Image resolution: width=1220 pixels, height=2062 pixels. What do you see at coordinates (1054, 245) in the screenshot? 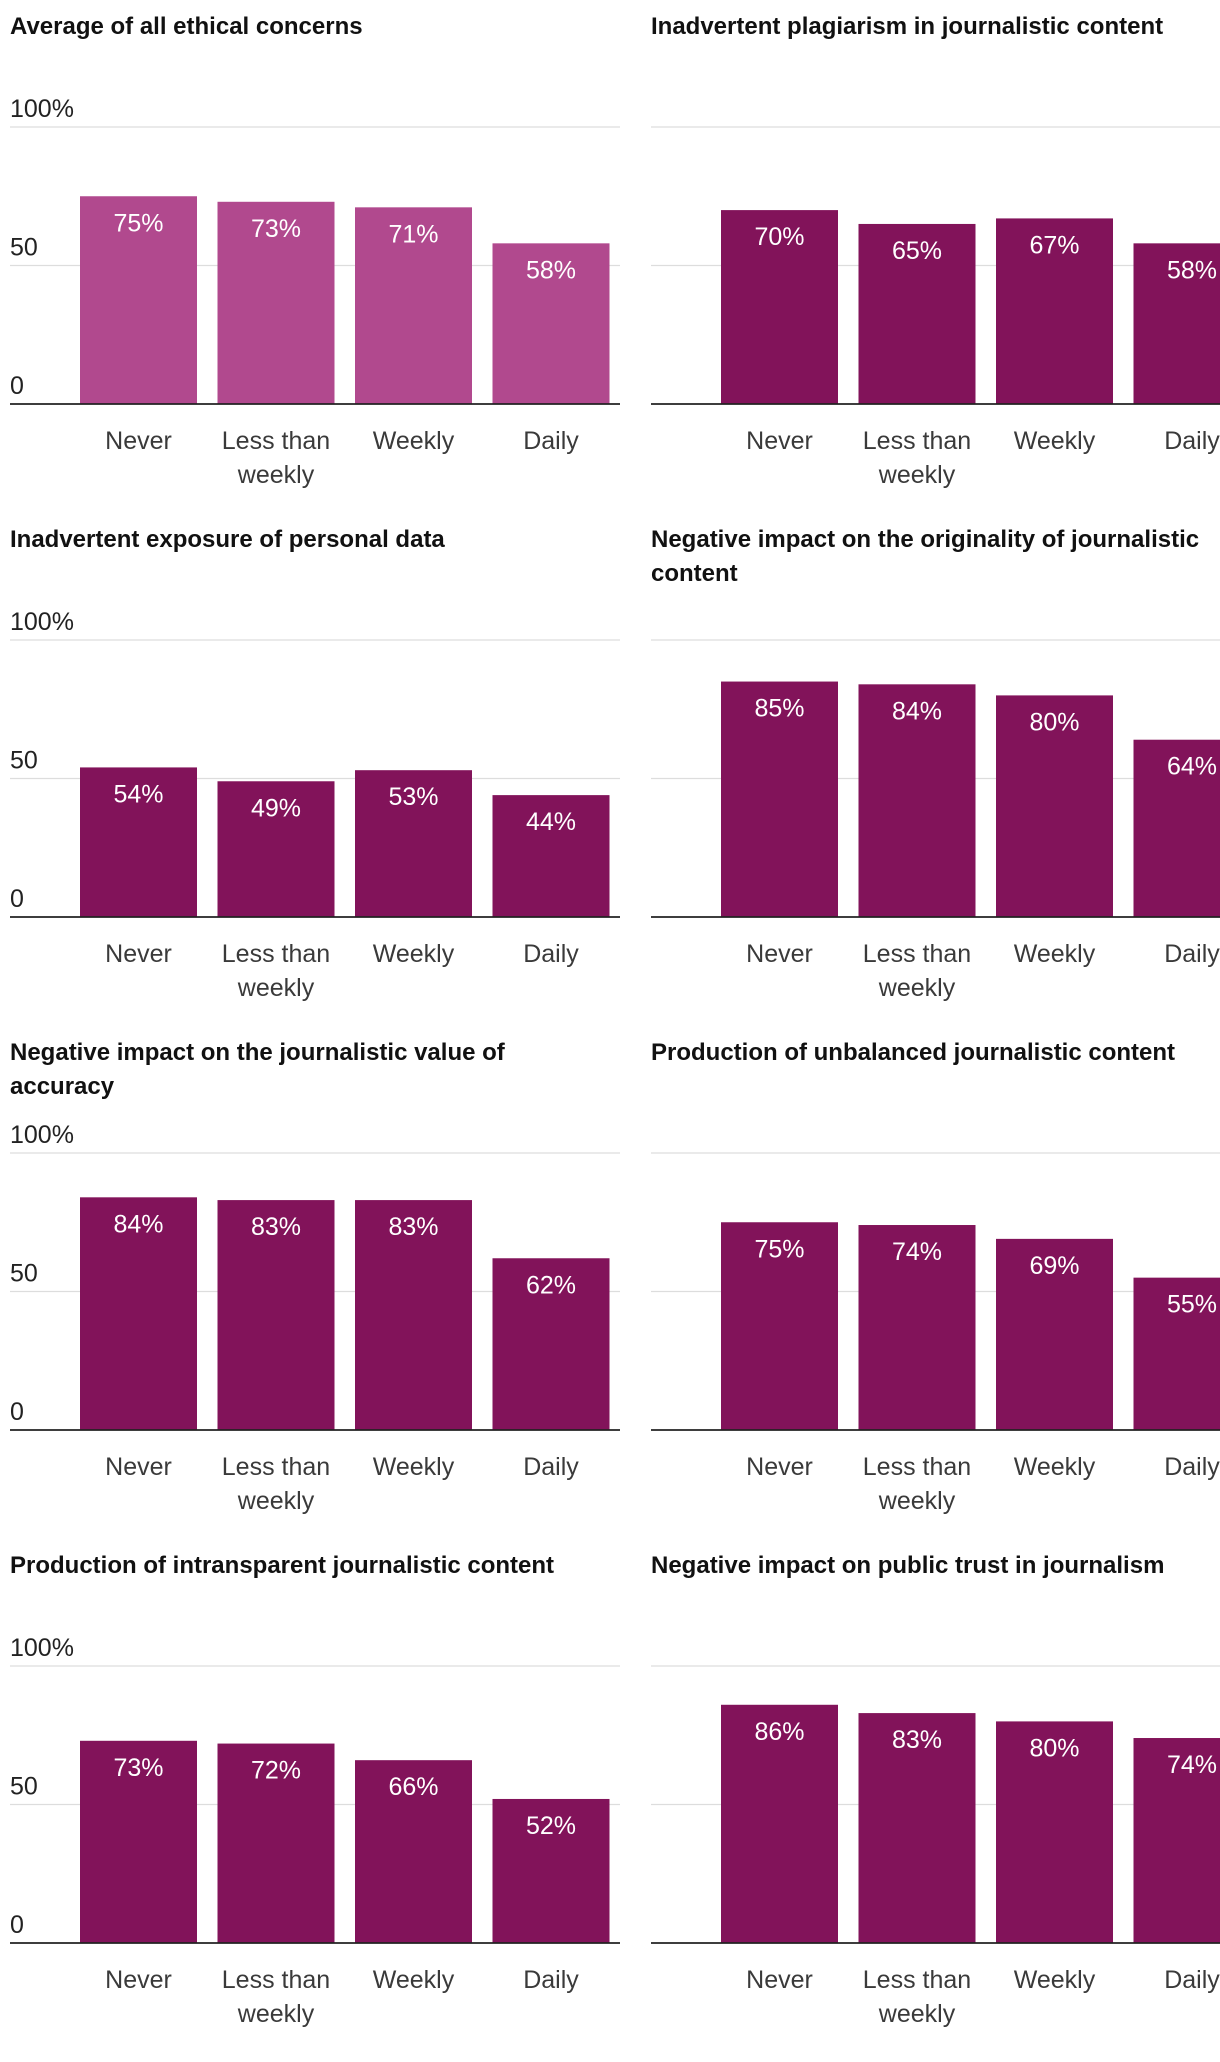
I see `bar-value-label: 67%` at bounding box center [1054, 245].